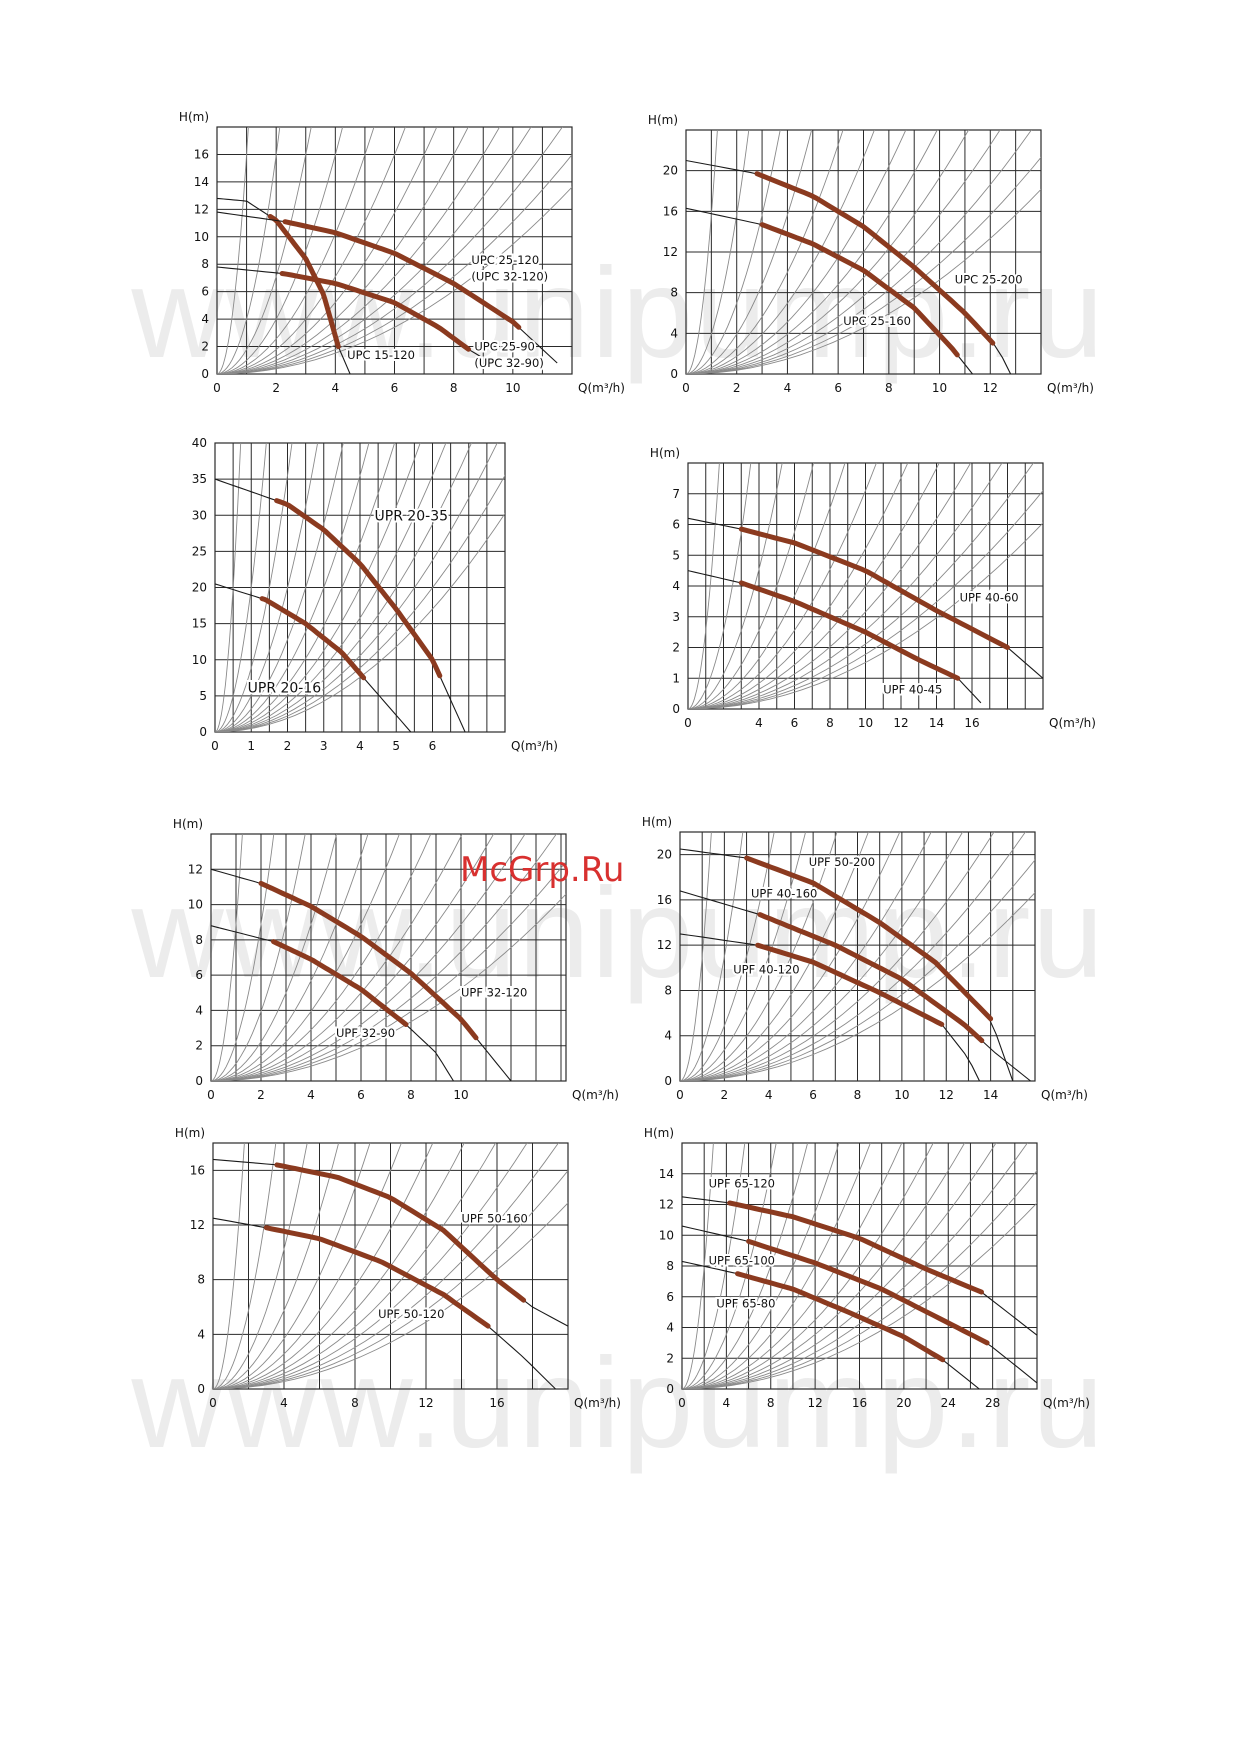 Image resolution: width=1237 pixels, height=1747 pixels. I want to click on series-label-bg: UPF 40-45, so click(912, 690).